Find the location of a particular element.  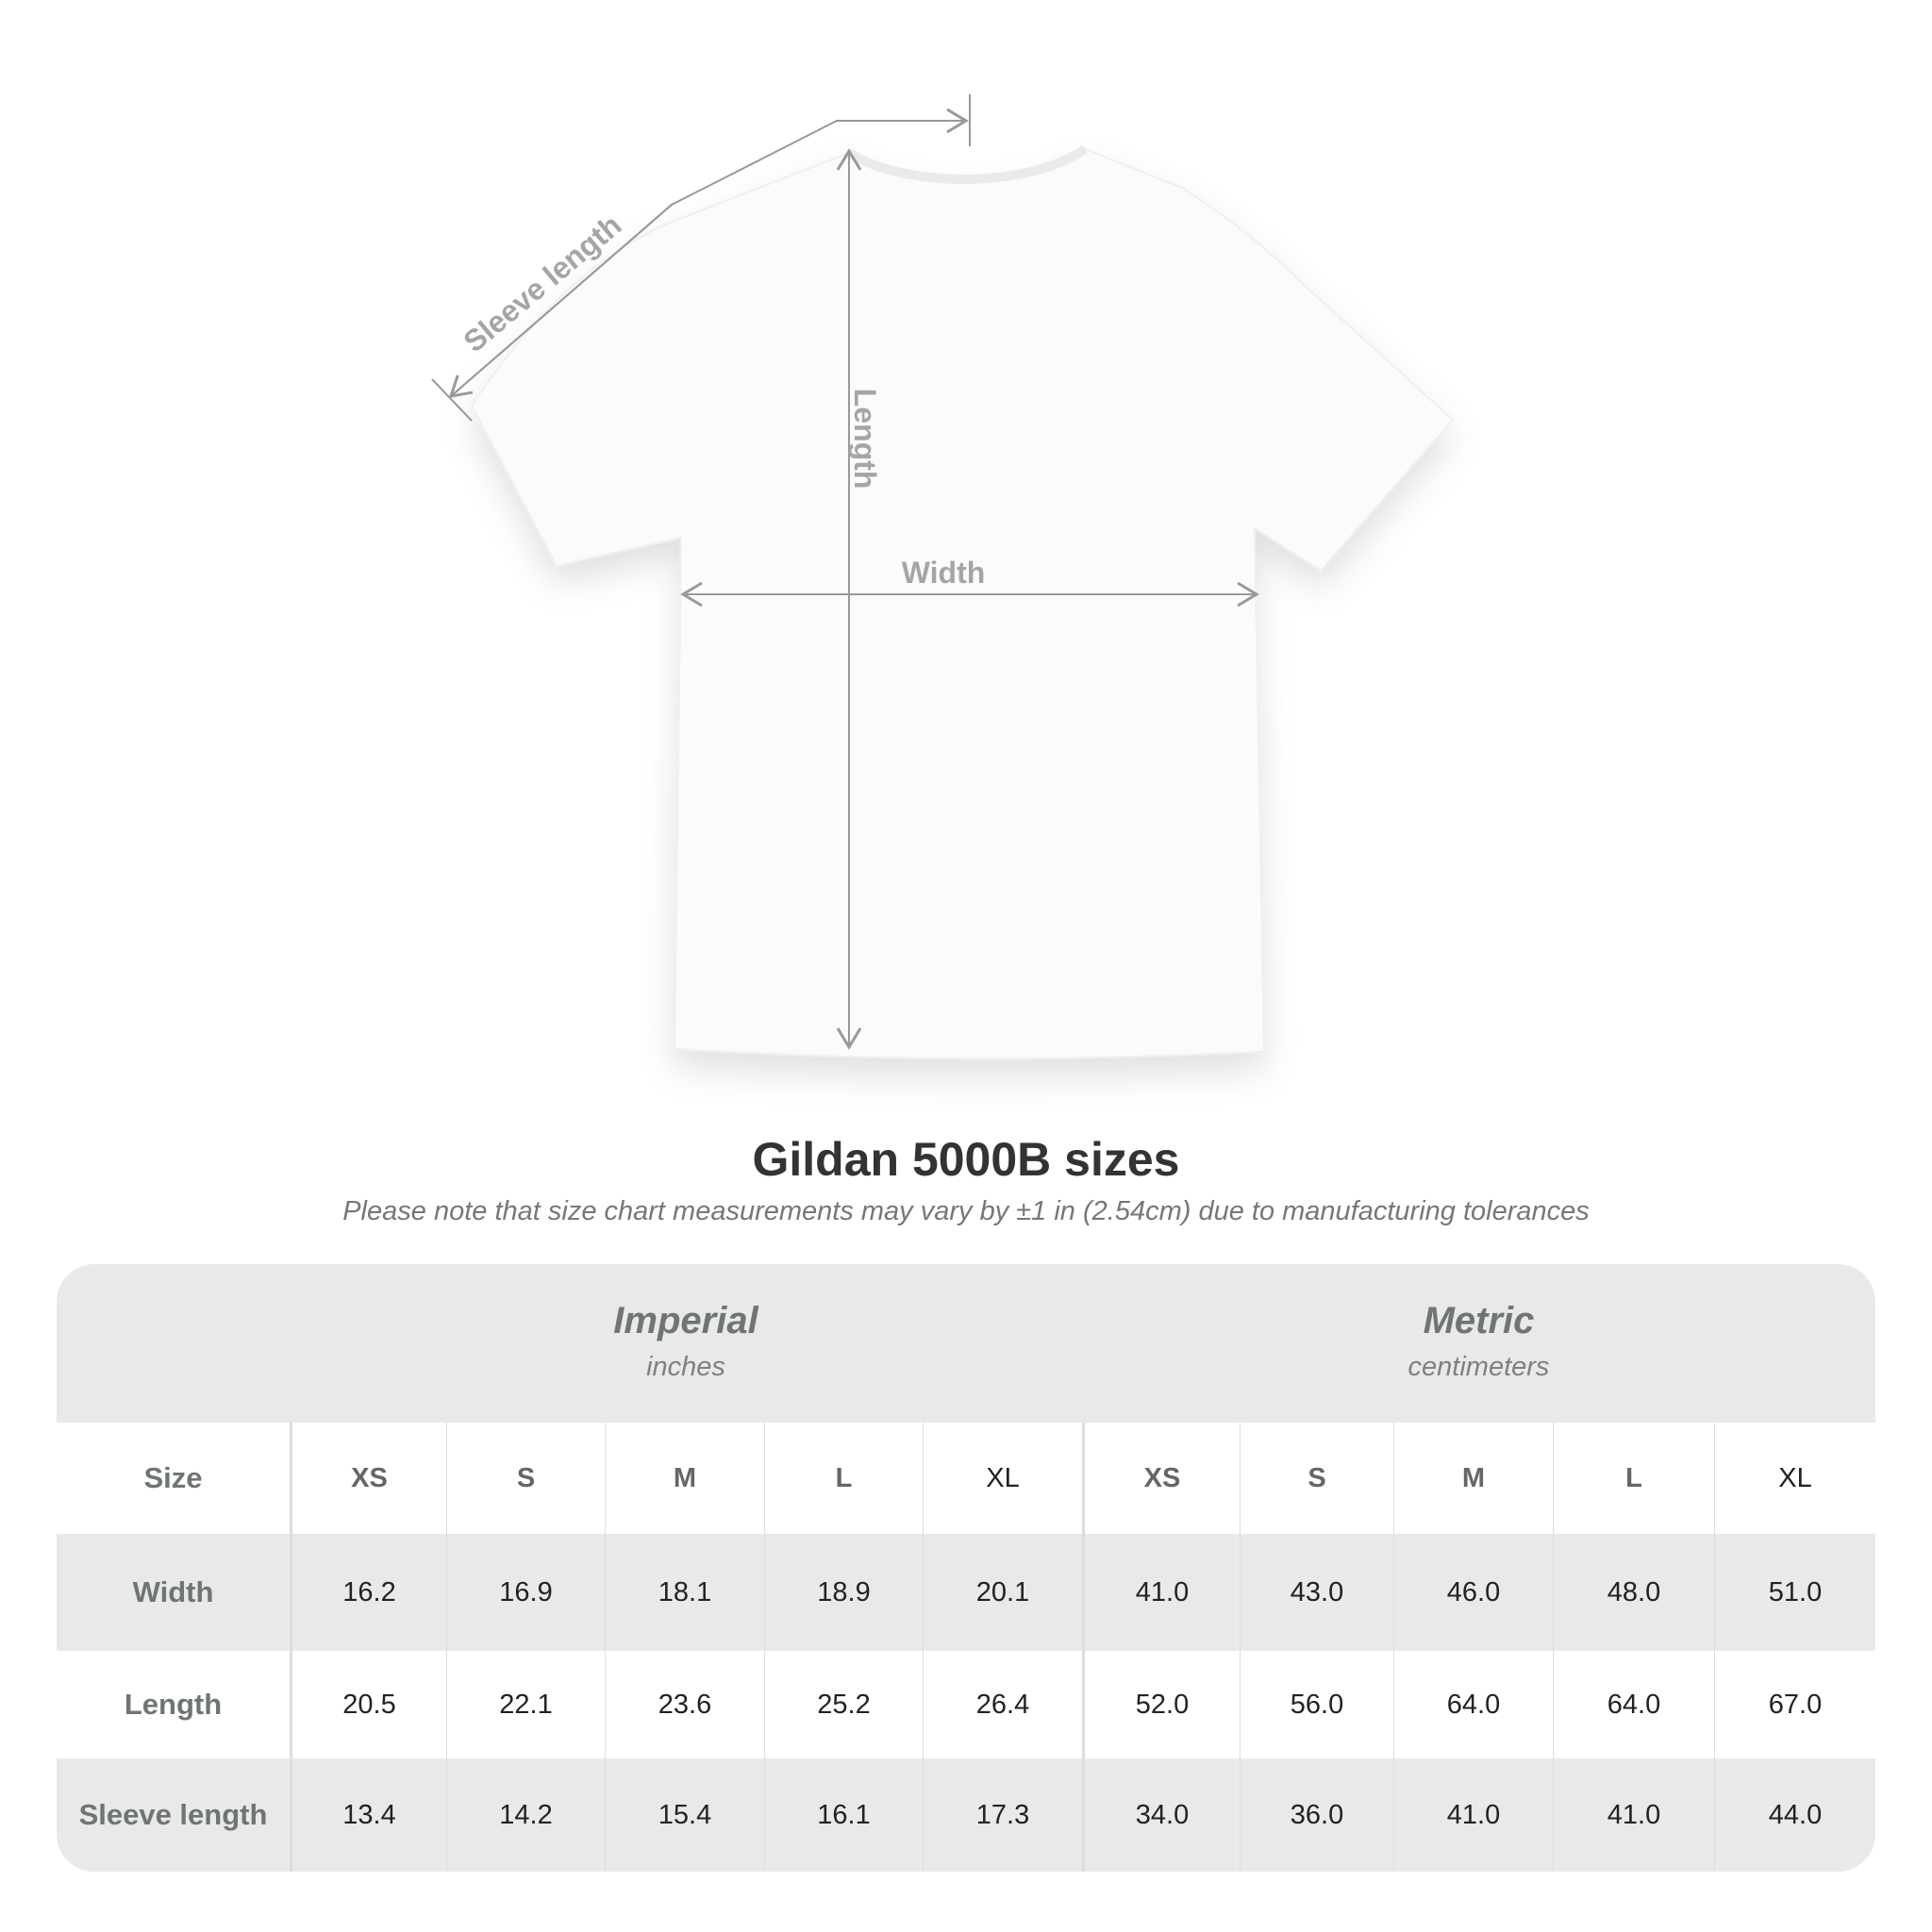

table-cell: 52.0 is located at coordinates (1161, 1704).